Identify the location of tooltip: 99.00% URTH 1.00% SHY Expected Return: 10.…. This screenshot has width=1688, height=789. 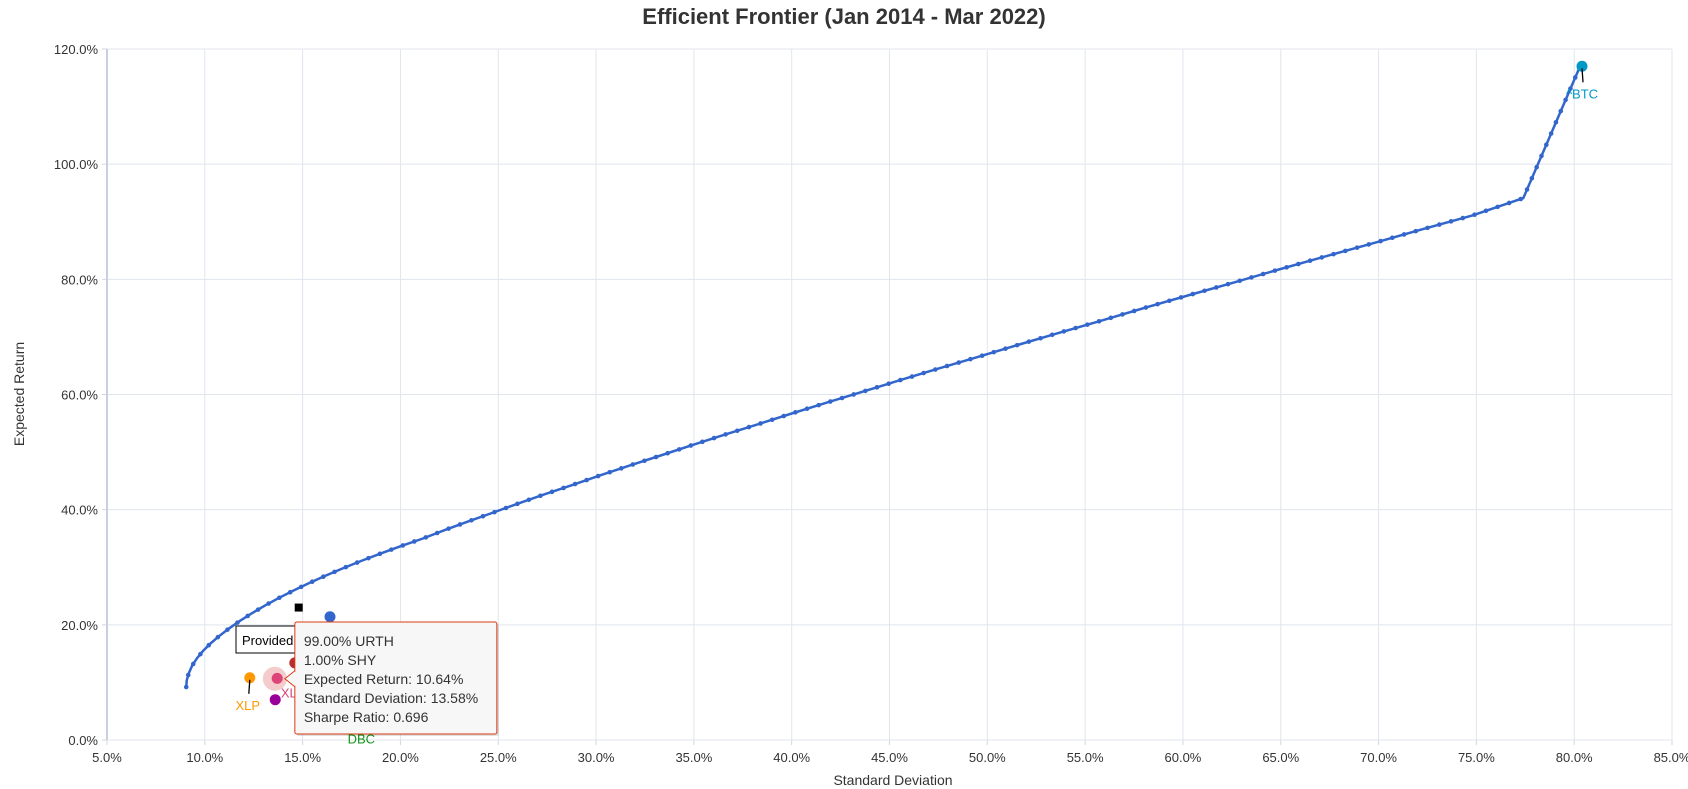
(391, 678).